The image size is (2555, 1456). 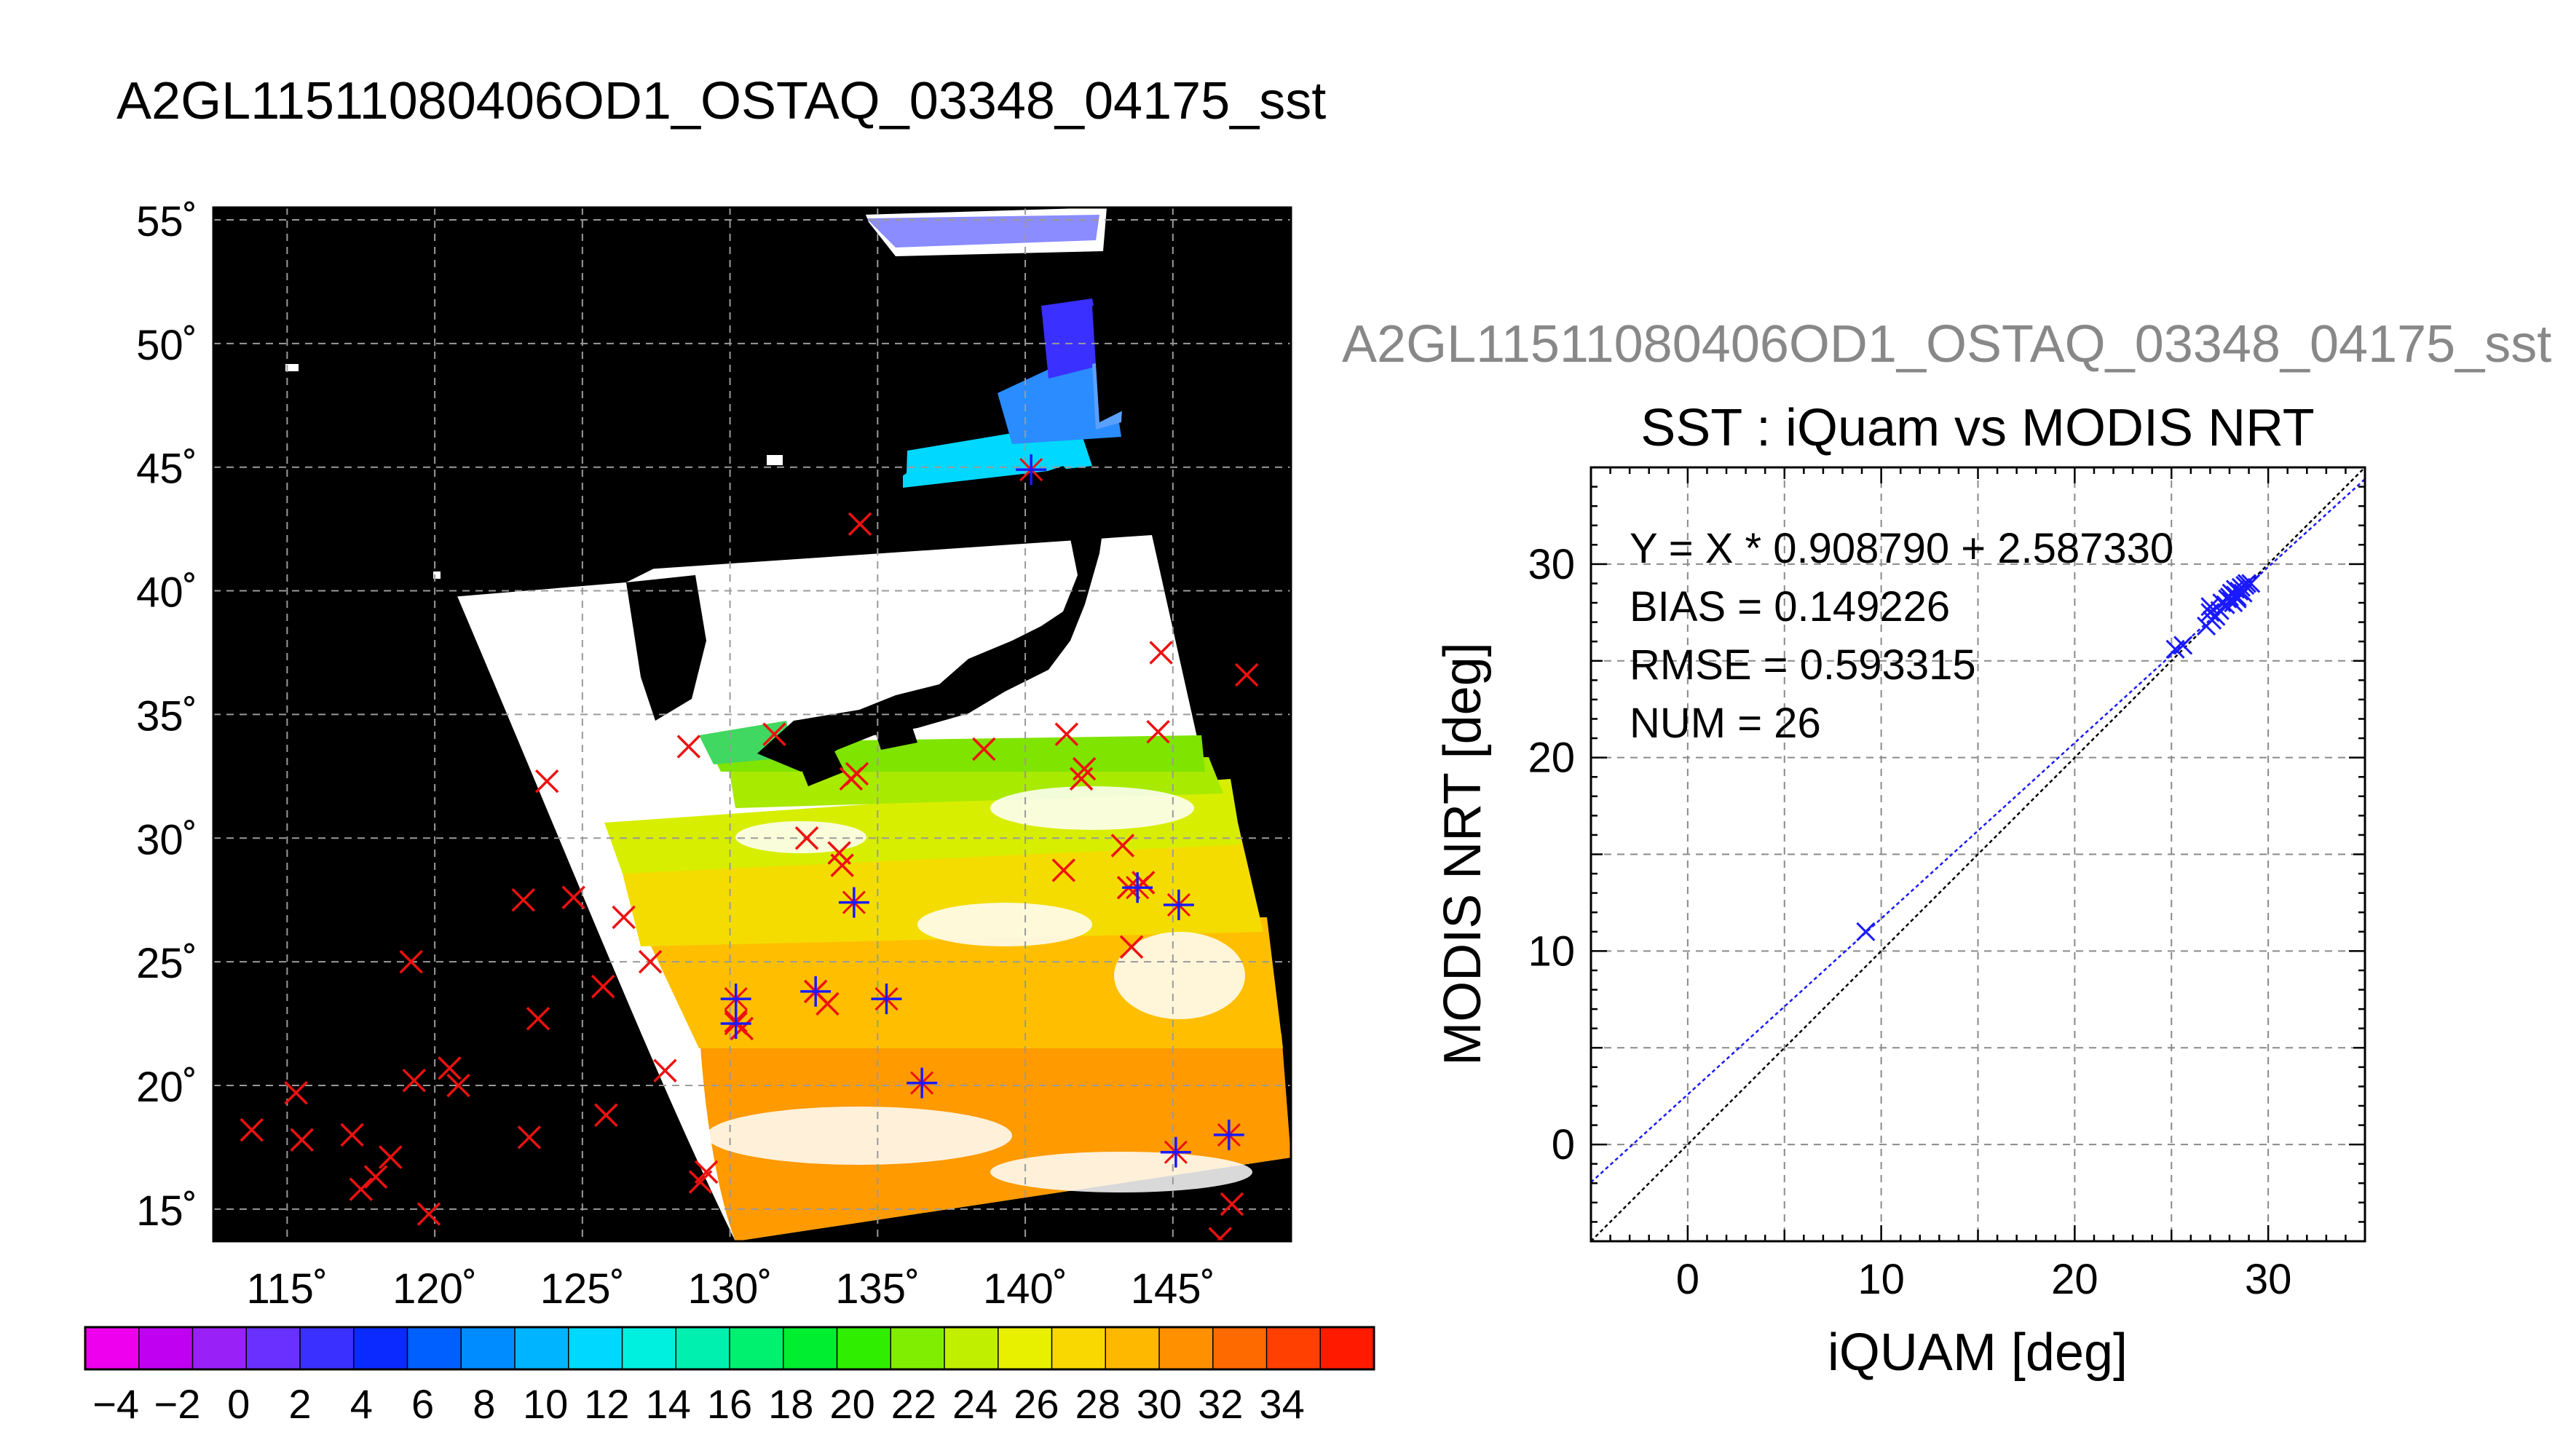 What do you see at coordinates (721, 101) in the screenshot?
I see `figure-title: A2GL11511080406OD1_OSTAQ_03348_04175_sst` at bounding box center [721, 101].